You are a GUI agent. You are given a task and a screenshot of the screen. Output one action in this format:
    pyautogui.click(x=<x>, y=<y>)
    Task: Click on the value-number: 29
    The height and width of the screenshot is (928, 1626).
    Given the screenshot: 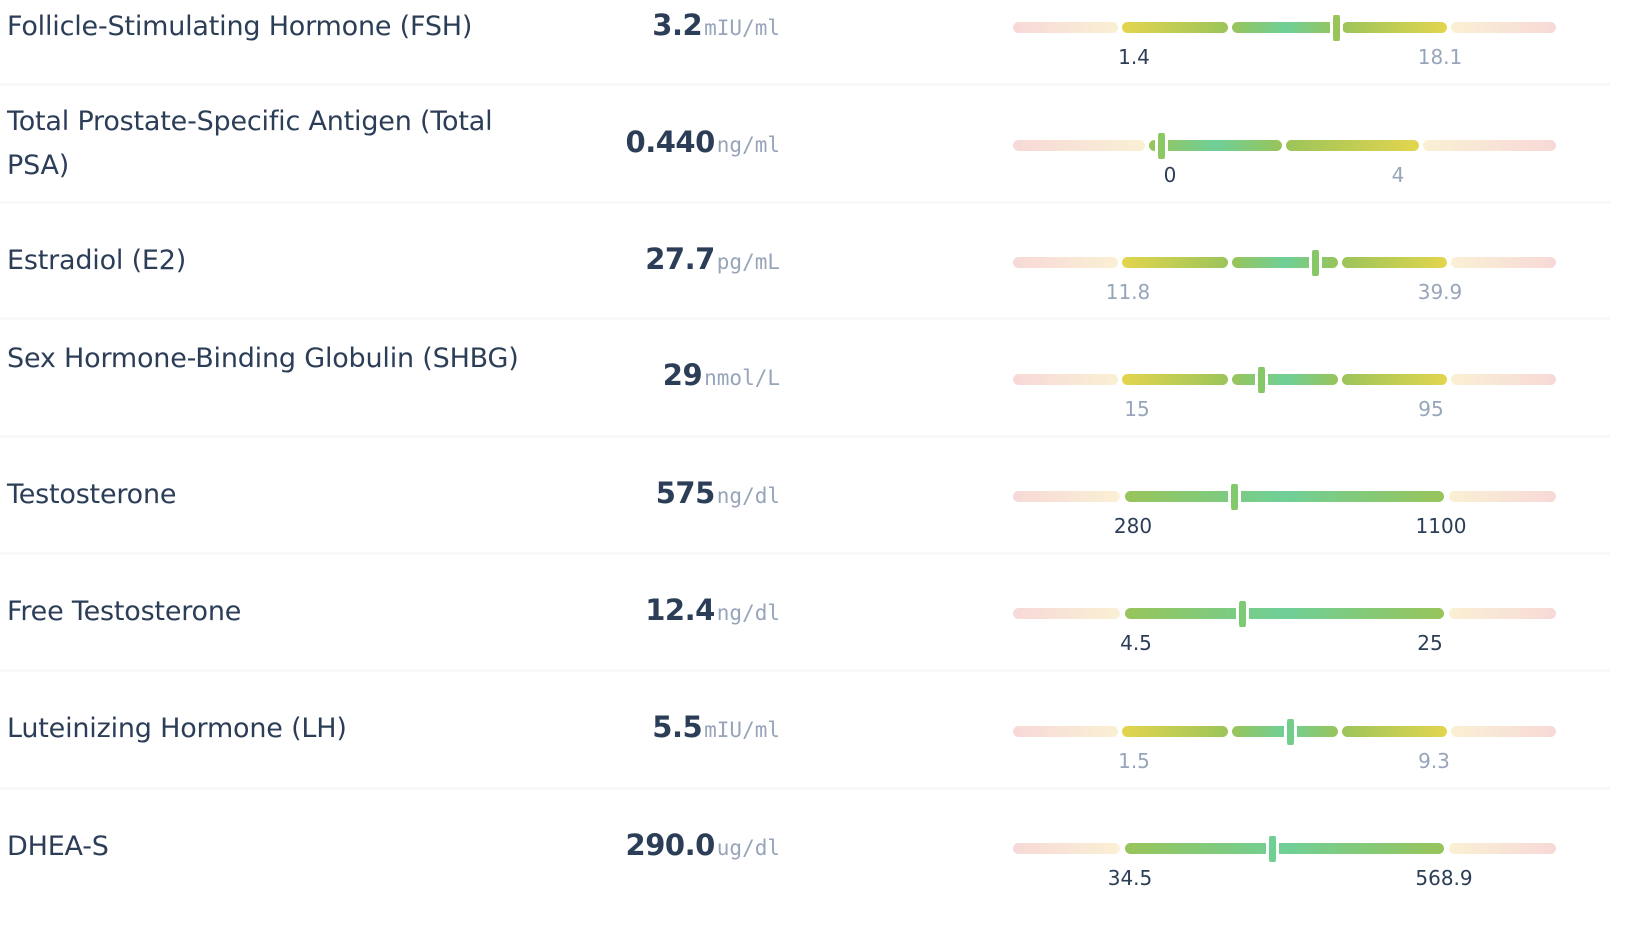 What is the action you would take?
    pyautogui.click(x=682, y=375)
    